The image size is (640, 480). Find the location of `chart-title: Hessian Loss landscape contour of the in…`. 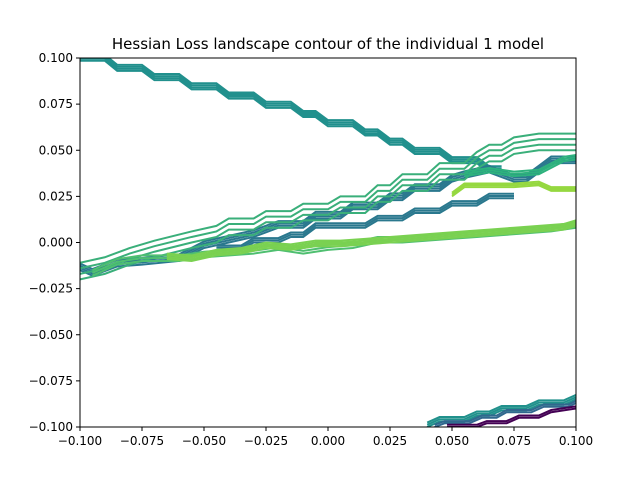

chart-title: Hessian Loss landscape contour of the in… is located at coordinates (328, 44).